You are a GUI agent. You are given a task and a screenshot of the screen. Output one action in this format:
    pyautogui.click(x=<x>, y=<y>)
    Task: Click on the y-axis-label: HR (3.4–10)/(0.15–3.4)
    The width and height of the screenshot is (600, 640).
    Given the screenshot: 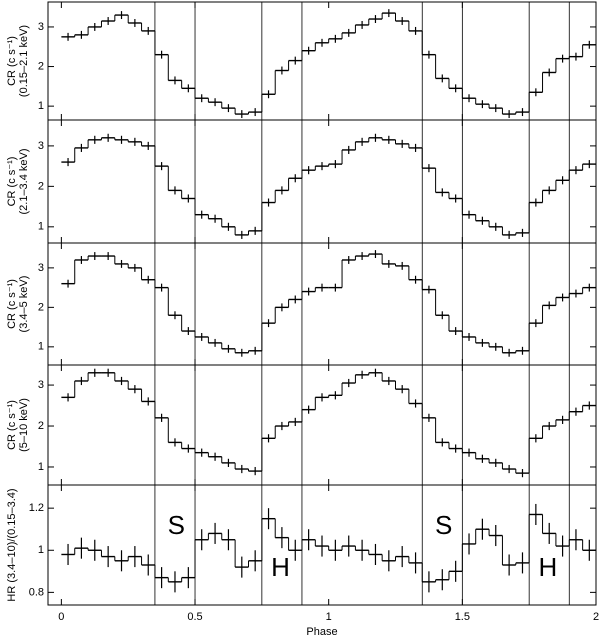 What is the action you would take?
    pyautogui.click(x=12, y=544)
    